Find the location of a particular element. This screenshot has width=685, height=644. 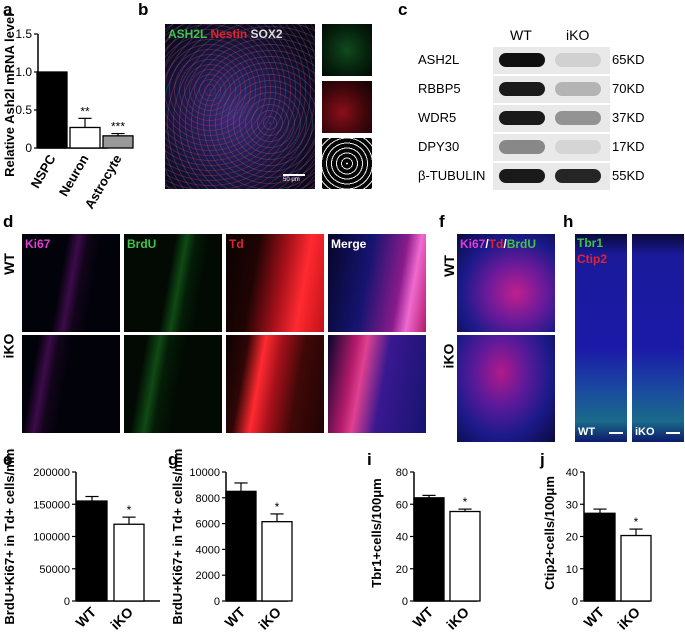

panel-label-i: i is located at coordinates (369, 459).